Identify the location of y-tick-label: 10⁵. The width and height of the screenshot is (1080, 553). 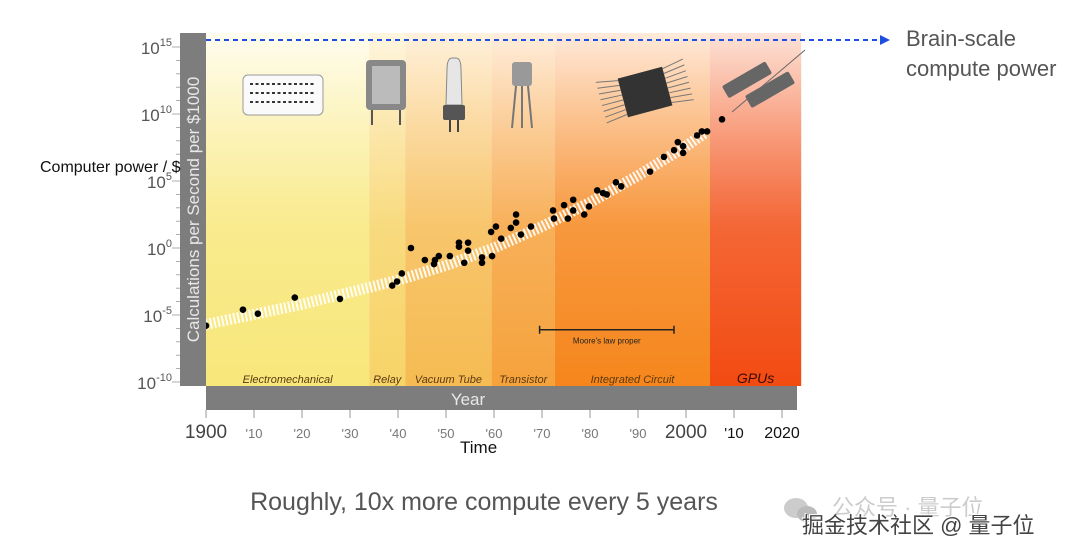
(159, 181).